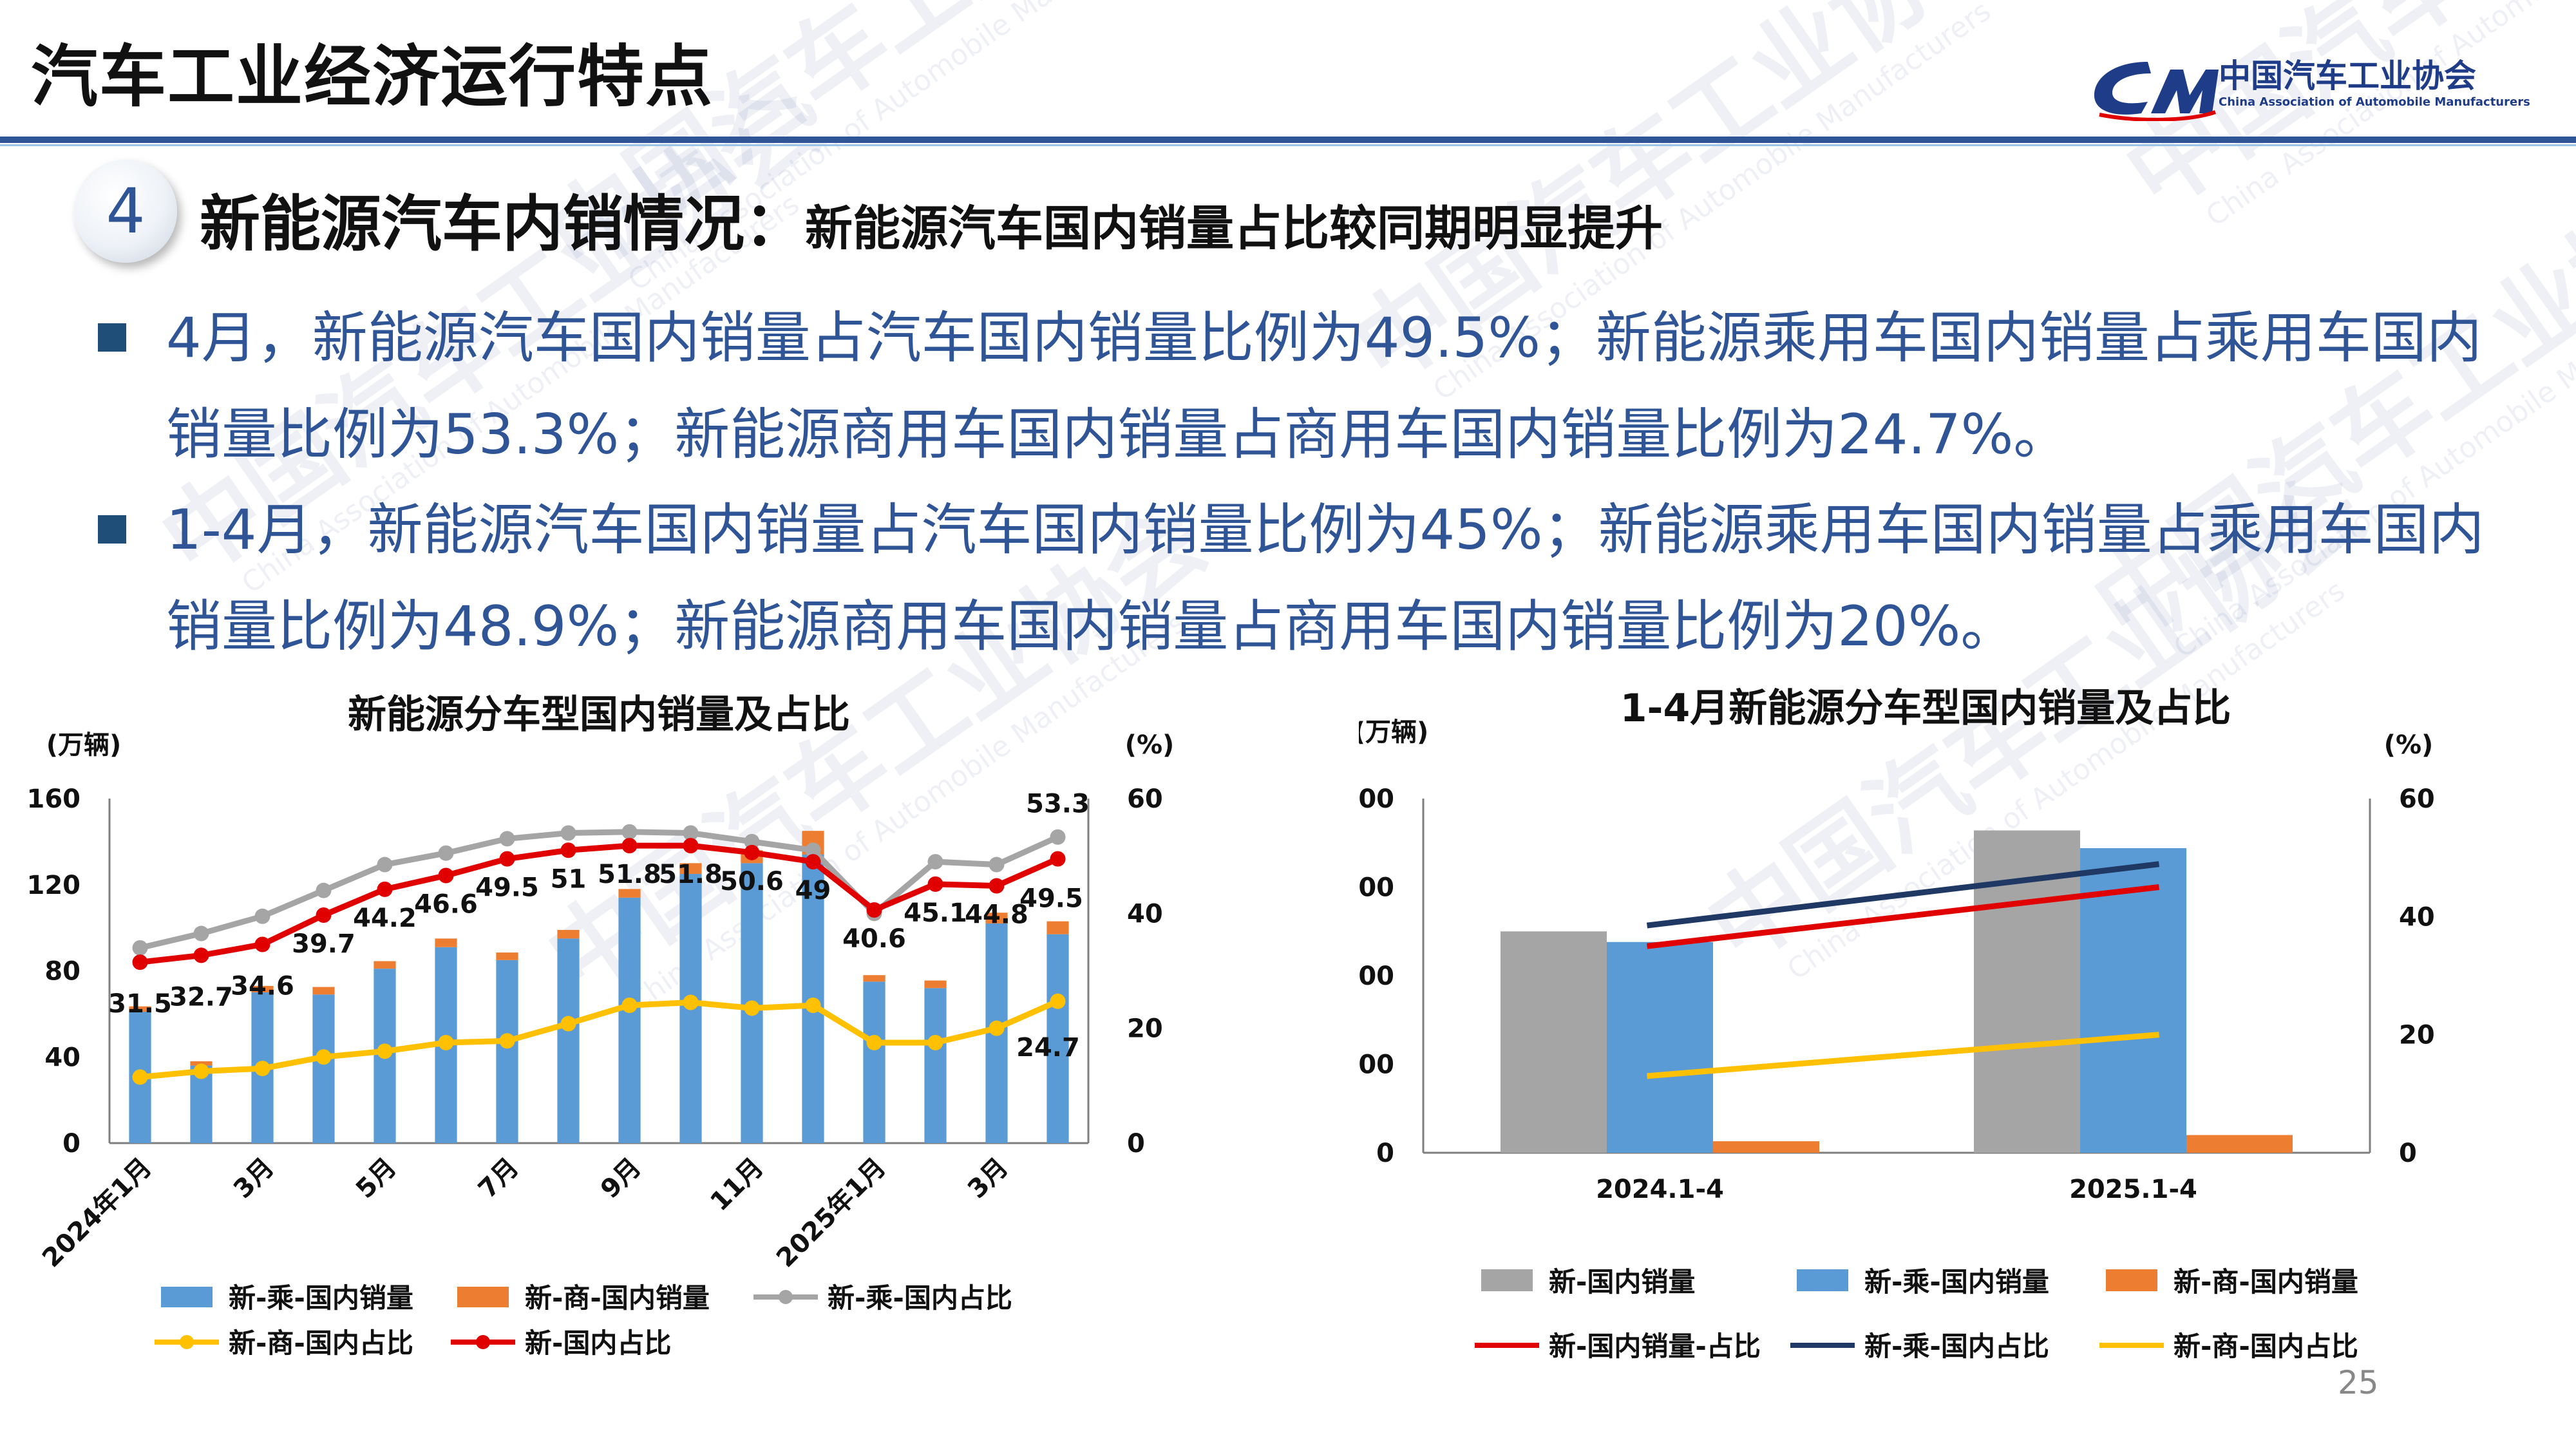 Image resolution: width=2576 pixels, height=1449 pixels. I want to click on x-tick-label: 2024.1-4, so click(1660, 1189).